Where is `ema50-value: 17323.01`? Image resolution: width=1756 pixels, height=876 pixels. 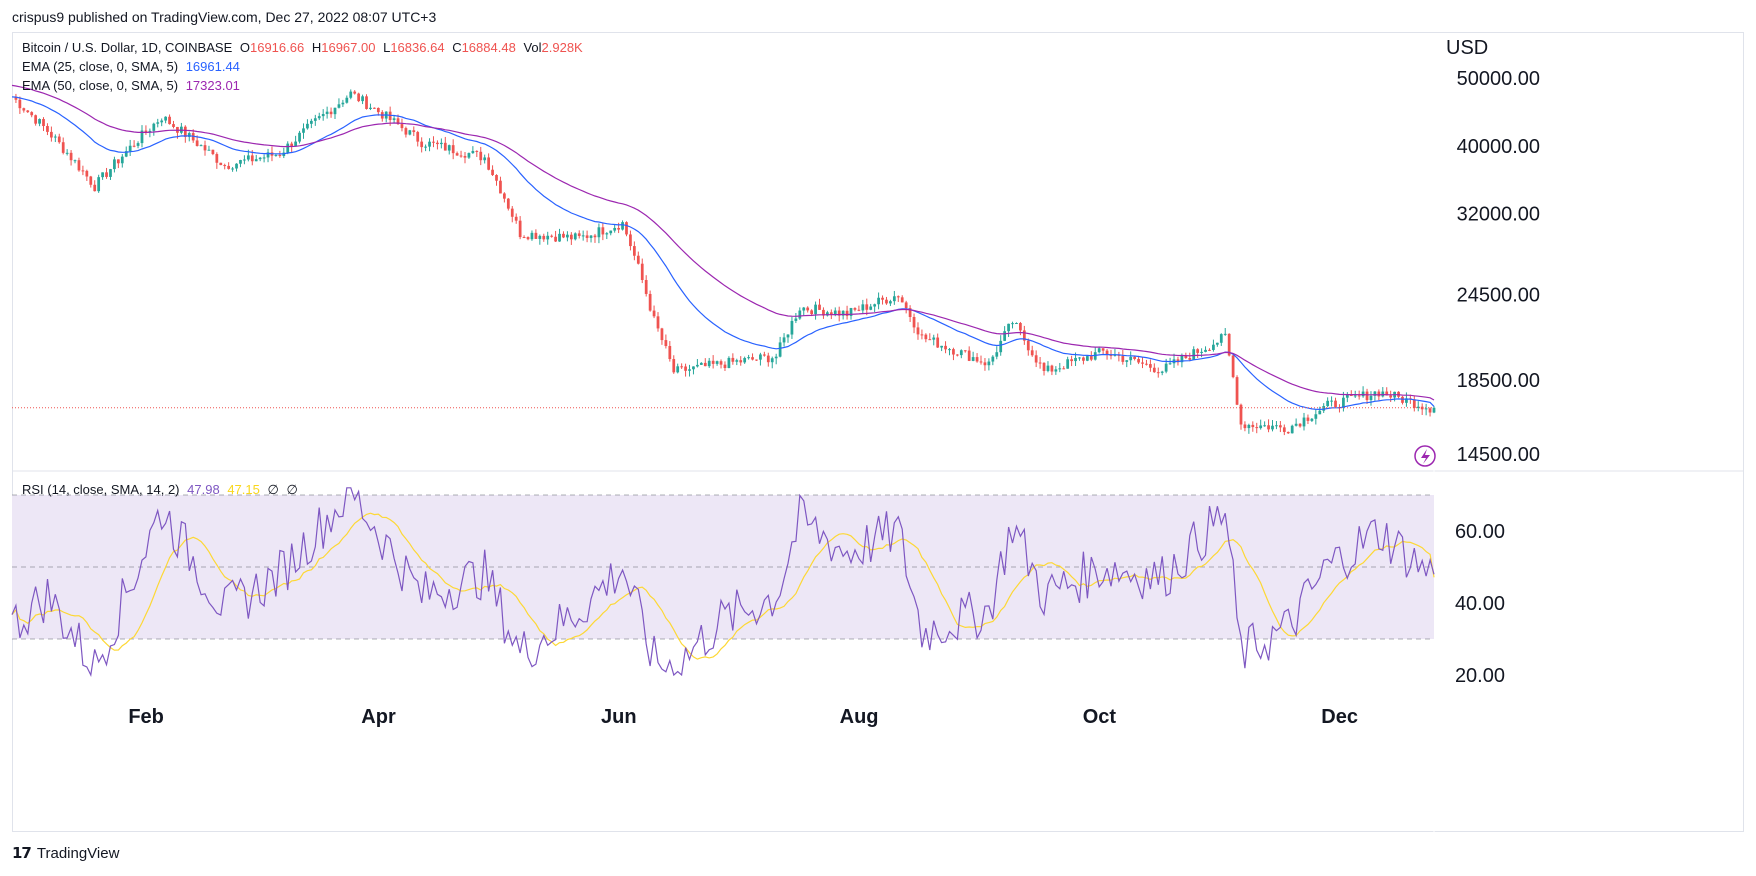
ema50-value: 17323.01 is located at coordinates (212, 85).